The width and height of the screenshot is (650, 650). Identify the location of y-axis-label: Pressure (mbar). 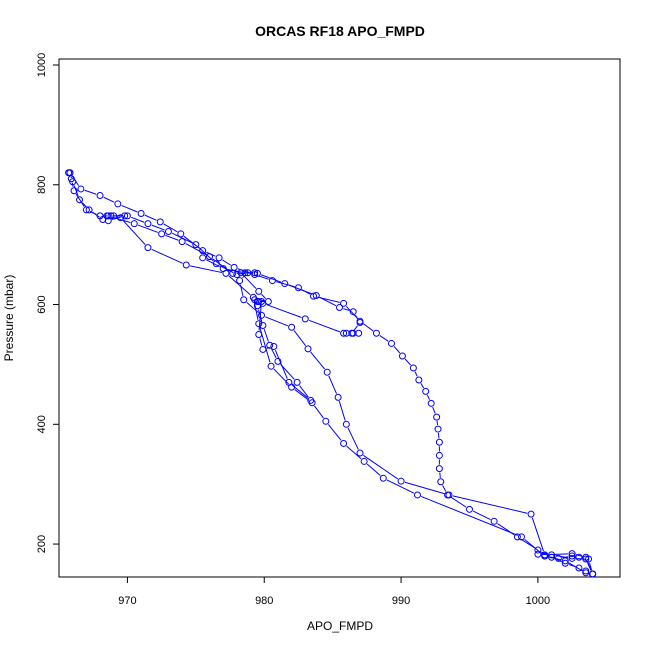
(9, 318).